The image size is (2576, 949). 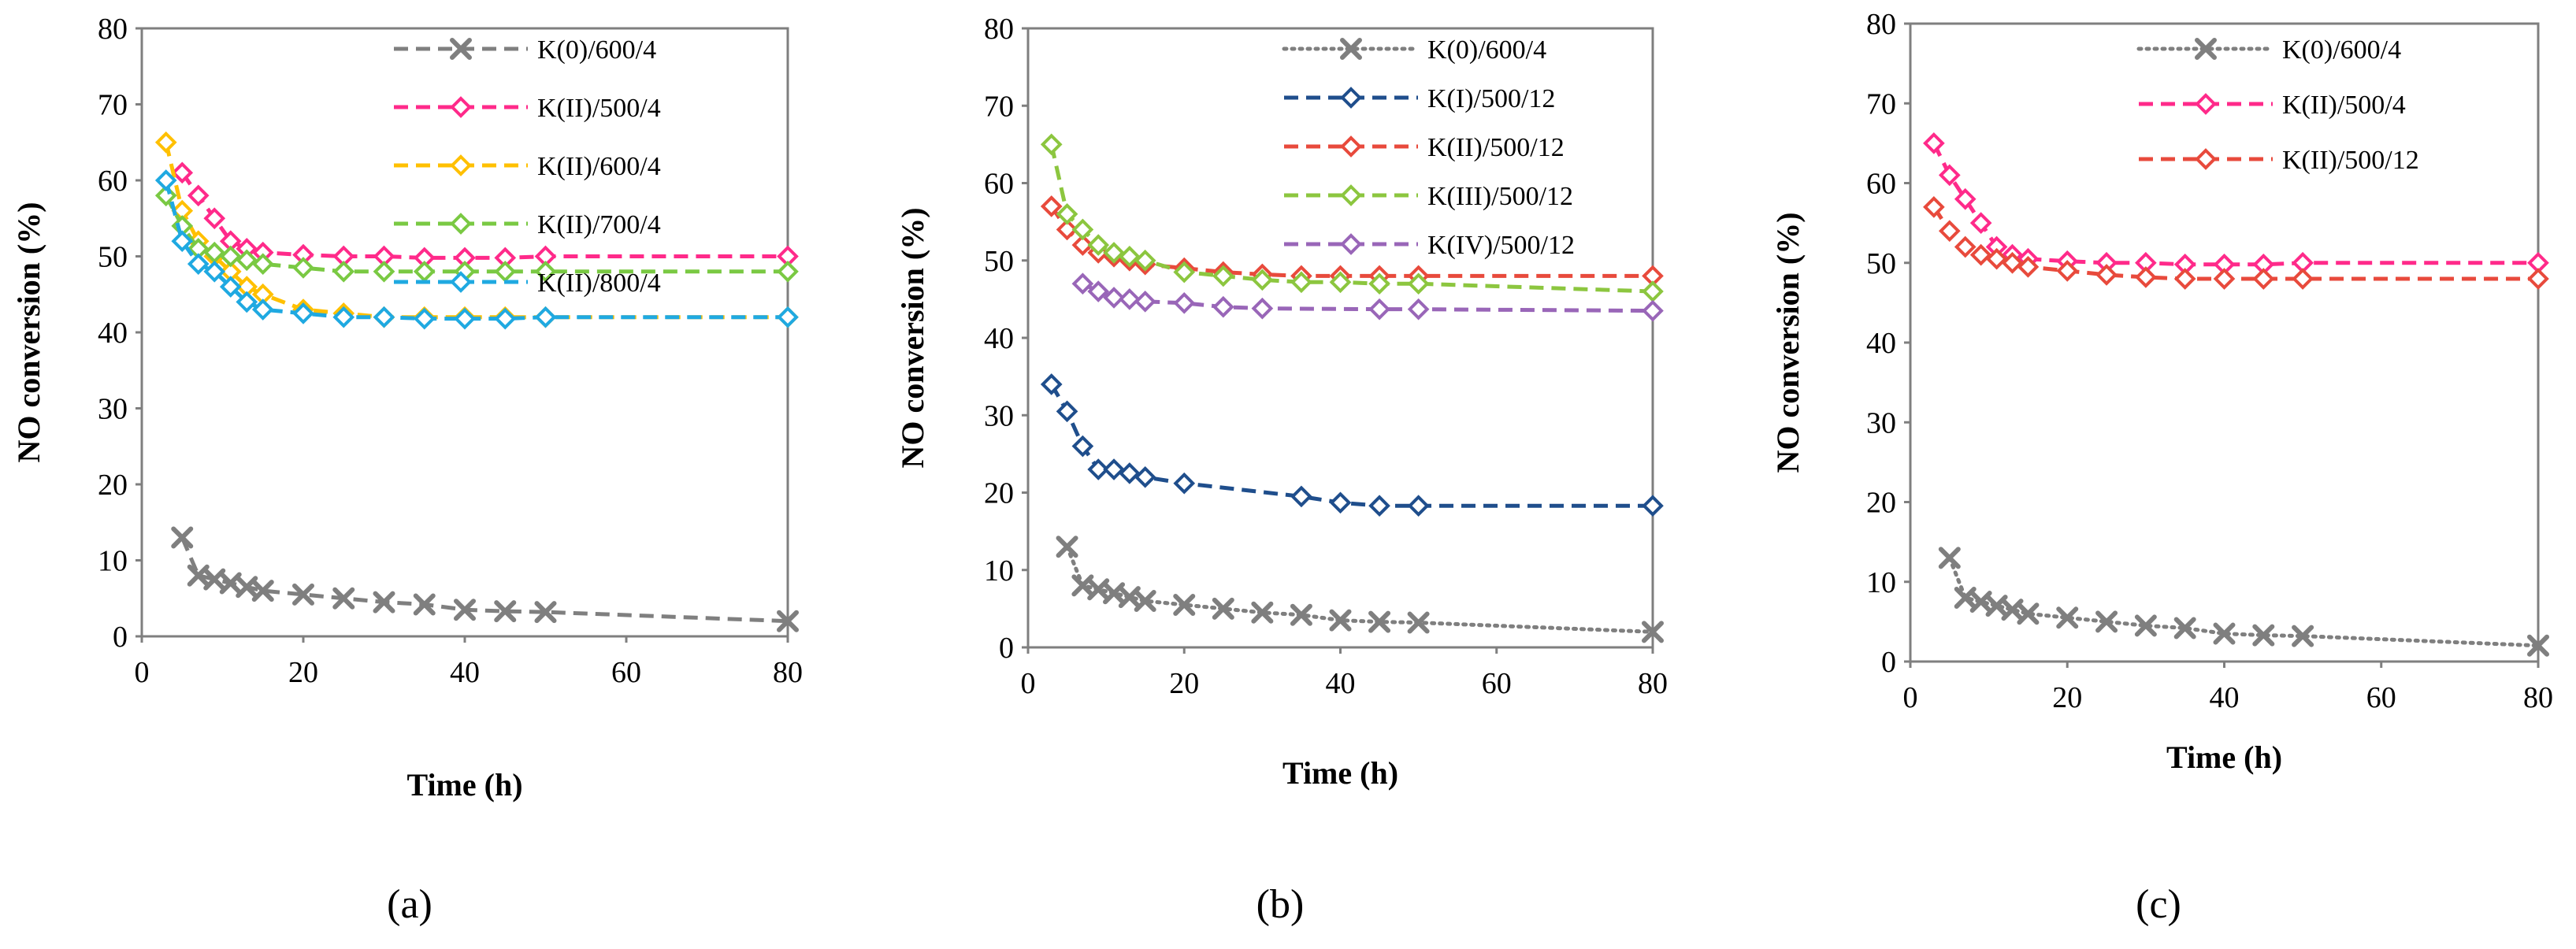 What do you see at coordinates (527, 225) in the screenshot?
I see `legend-entry: K(II)/700/4` at bounding box center [527, 225].